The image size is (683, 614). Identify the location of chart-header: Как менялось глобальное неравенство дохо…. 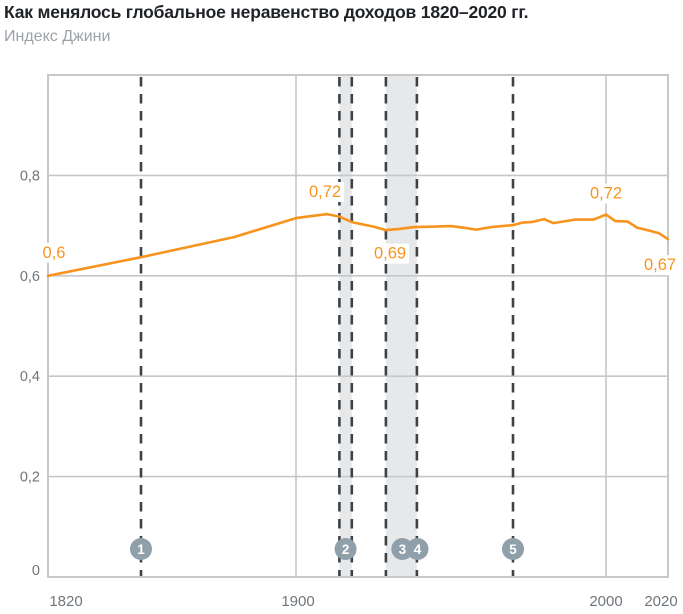
(341, 24).